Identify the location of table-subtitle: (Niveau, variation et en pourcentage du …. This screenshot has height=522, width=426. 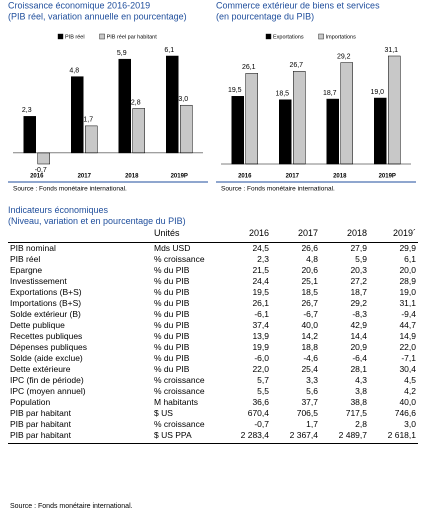
(97, 221).